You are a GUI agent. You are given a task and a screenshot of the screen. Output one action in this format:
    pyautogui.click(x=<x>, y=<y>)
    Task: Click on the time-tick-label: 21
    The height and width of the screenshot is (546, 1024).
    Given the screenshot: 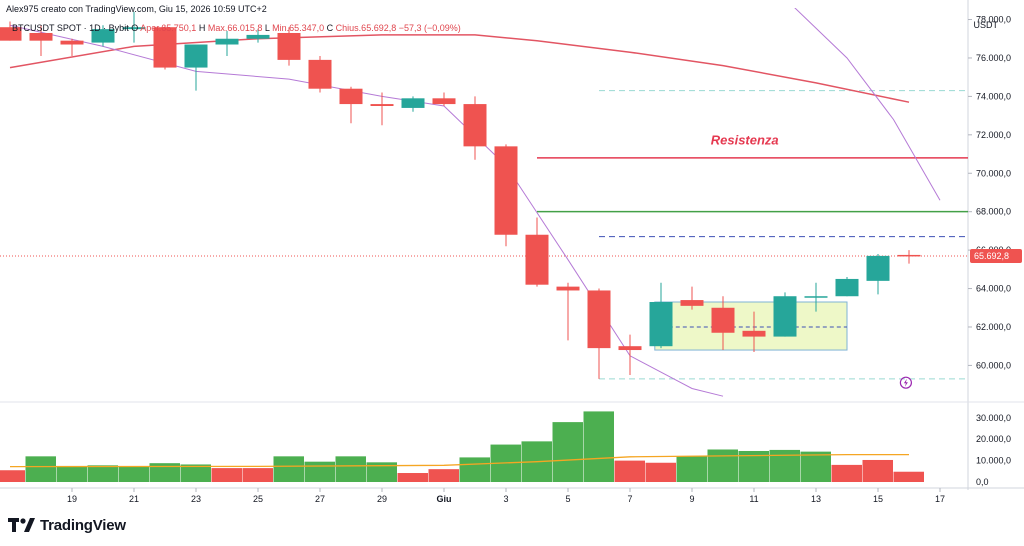 What is the action you would take?
    pyautogui.click(x=134, y=499)
    